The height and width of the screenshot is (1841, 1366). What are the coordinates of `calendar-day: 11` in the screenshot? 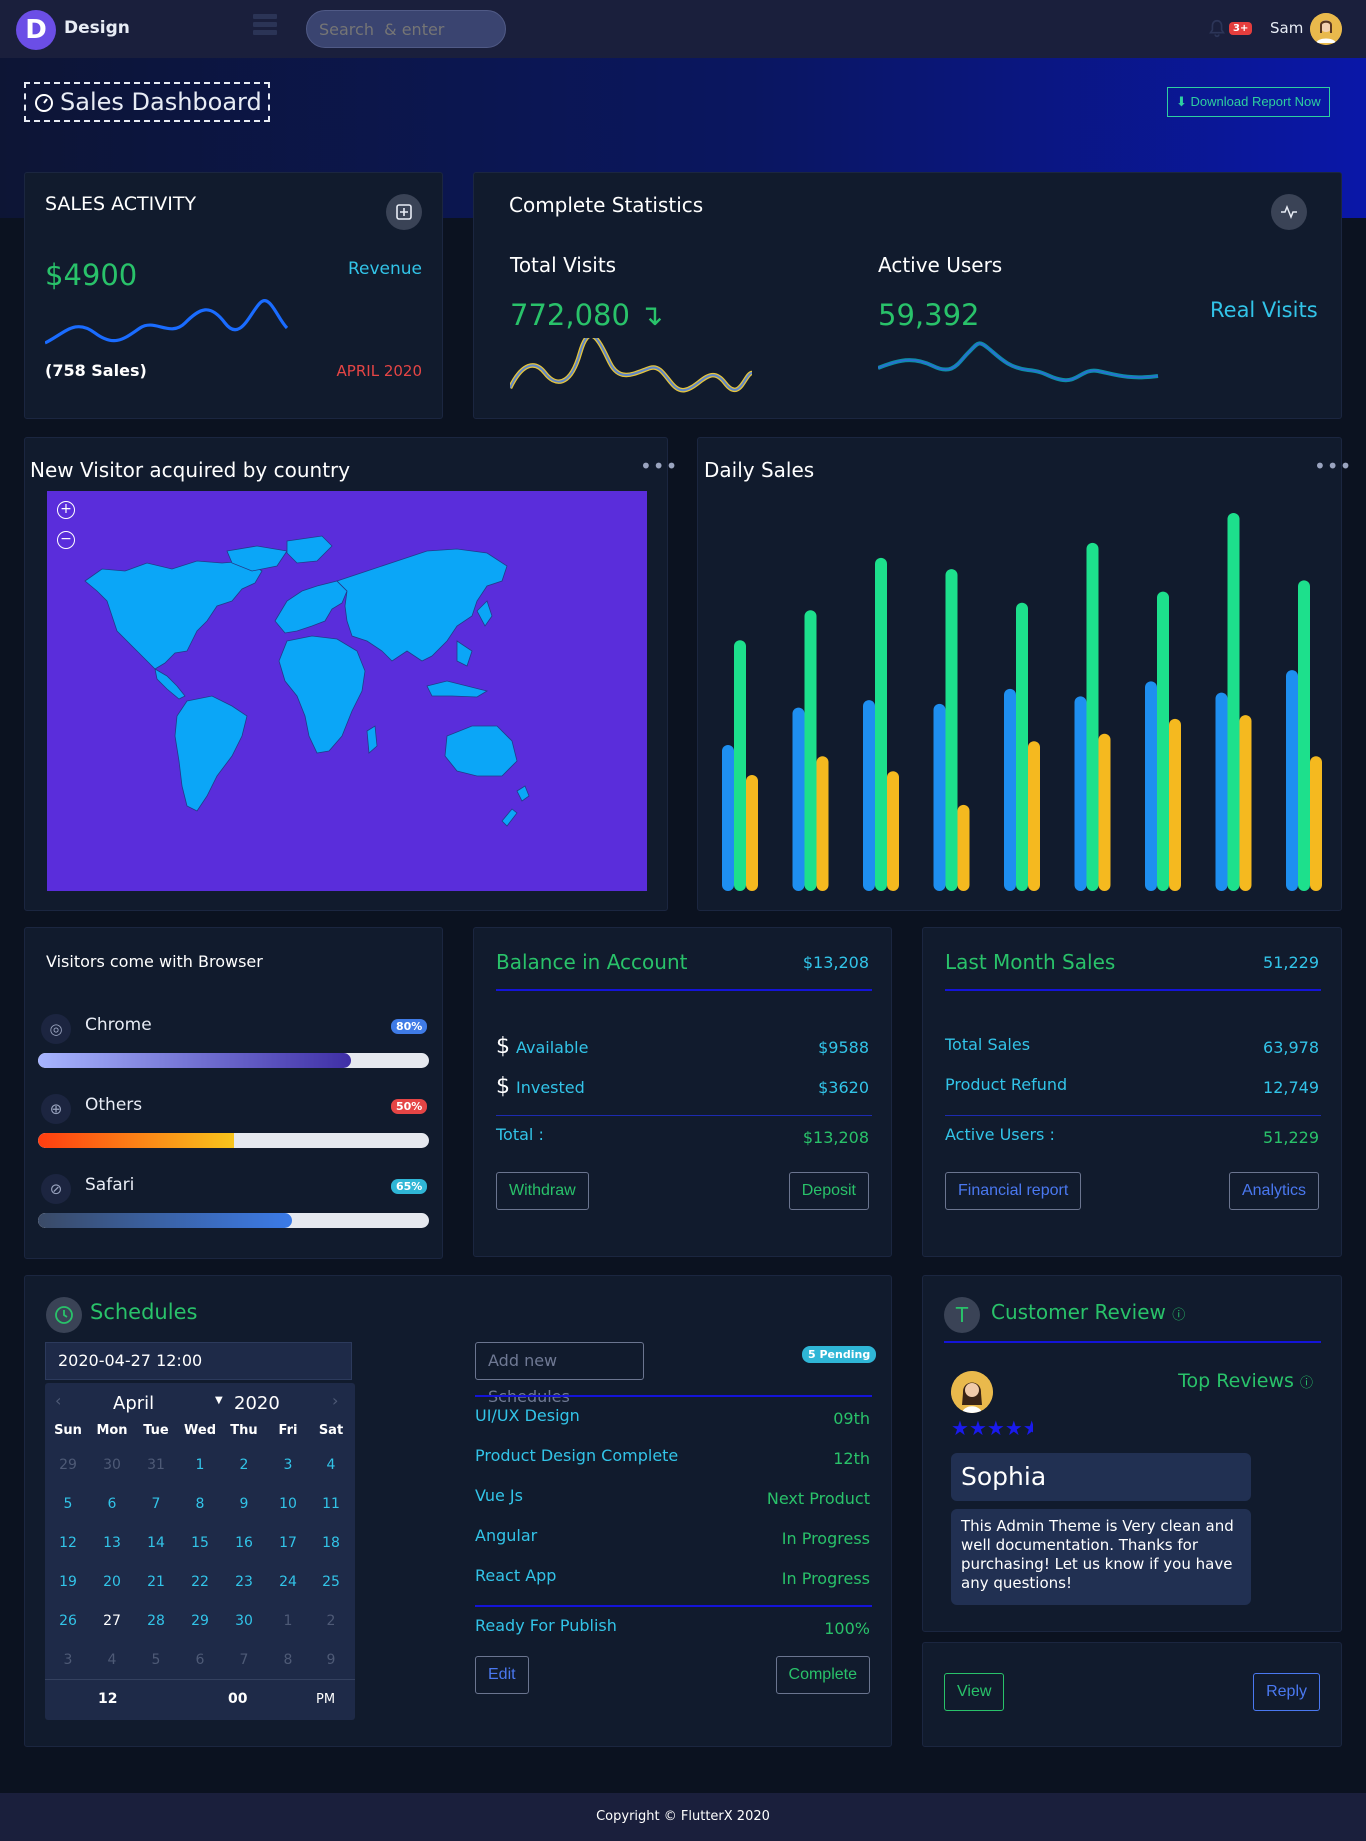 It's located at (331, 1504).